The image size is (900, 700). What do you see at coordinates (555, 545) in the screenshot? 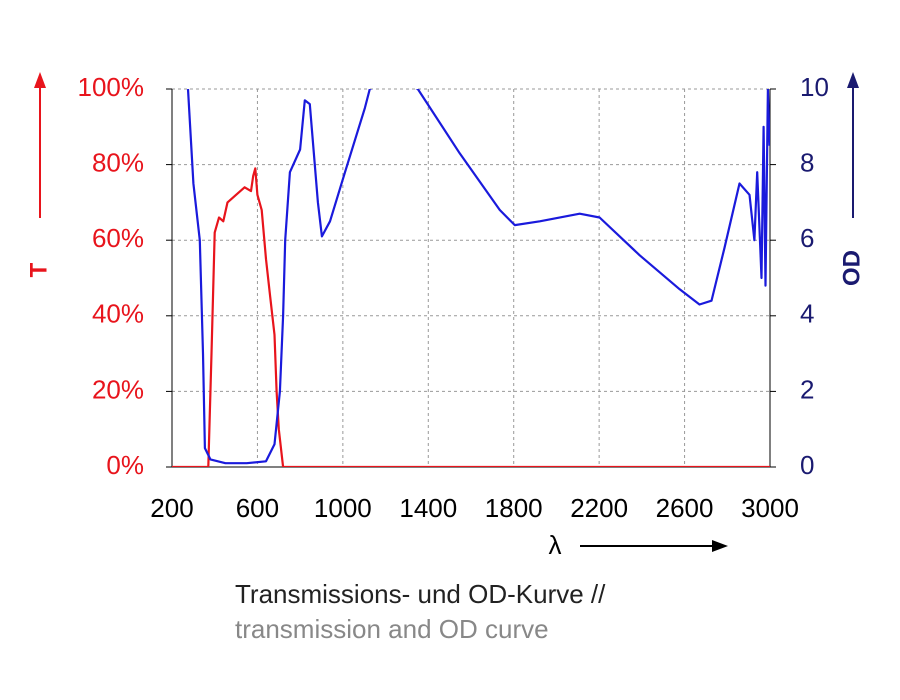
I see `x-axis-label: λ` at bounding box center [555, 545].